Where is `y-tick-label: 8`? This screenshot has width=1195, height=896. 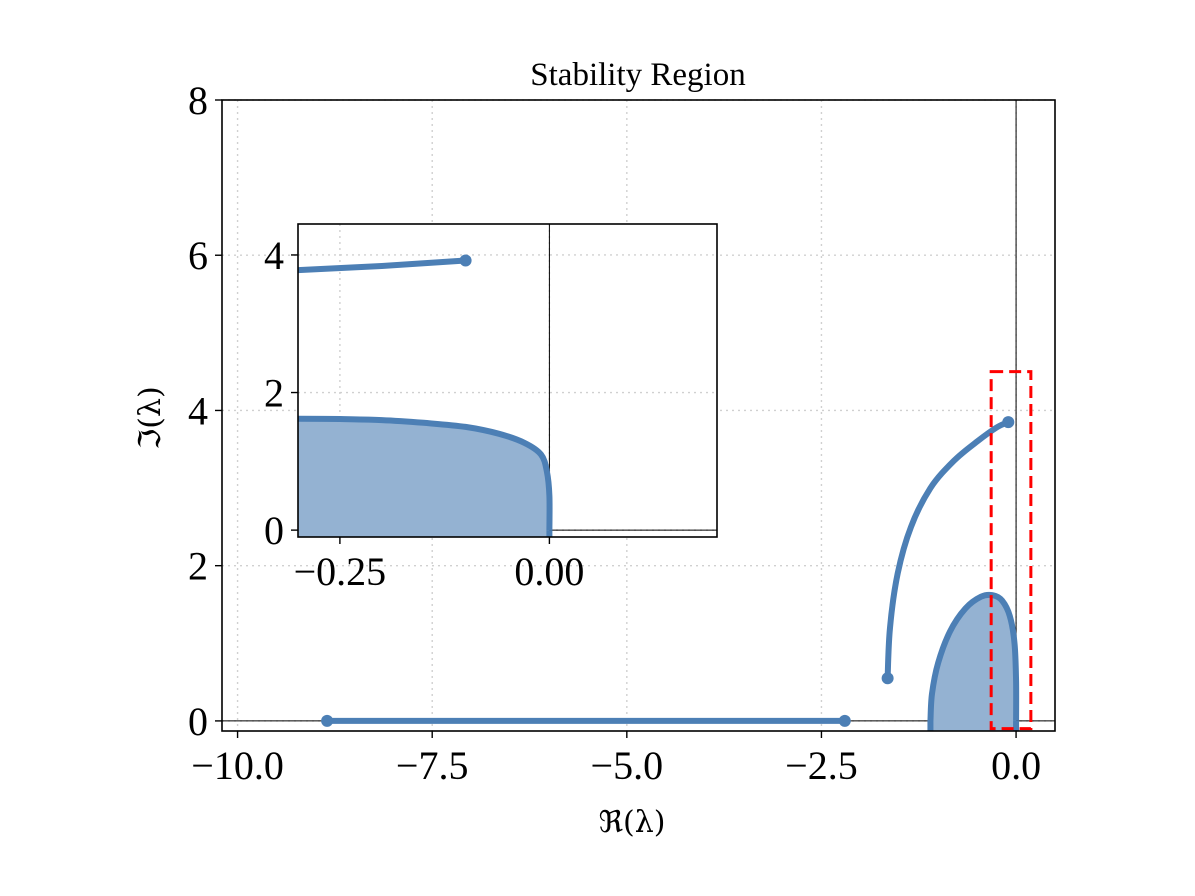 y-tick-label: 8 is located at coordinates (198, 100).